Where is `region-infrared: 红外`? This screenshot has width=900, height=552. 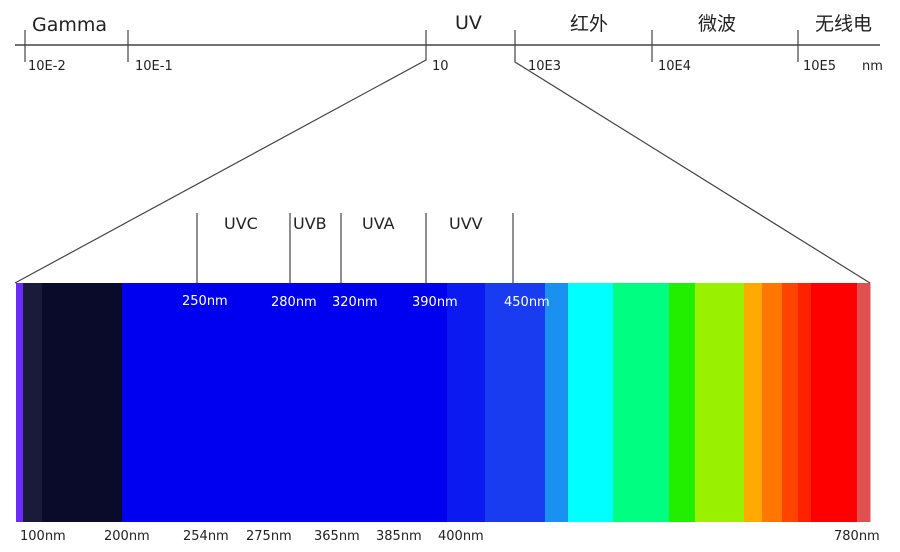
region-infrared: 红外 is located at coordinates (589, 24).